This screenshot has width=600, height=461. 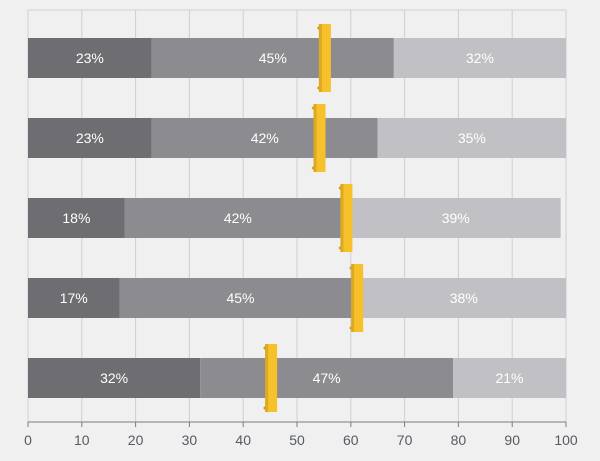 What do you see at coordinates (136, 440) in the screenshot?
I see `x-tick-label: 20` at bounding box center [136, 440].